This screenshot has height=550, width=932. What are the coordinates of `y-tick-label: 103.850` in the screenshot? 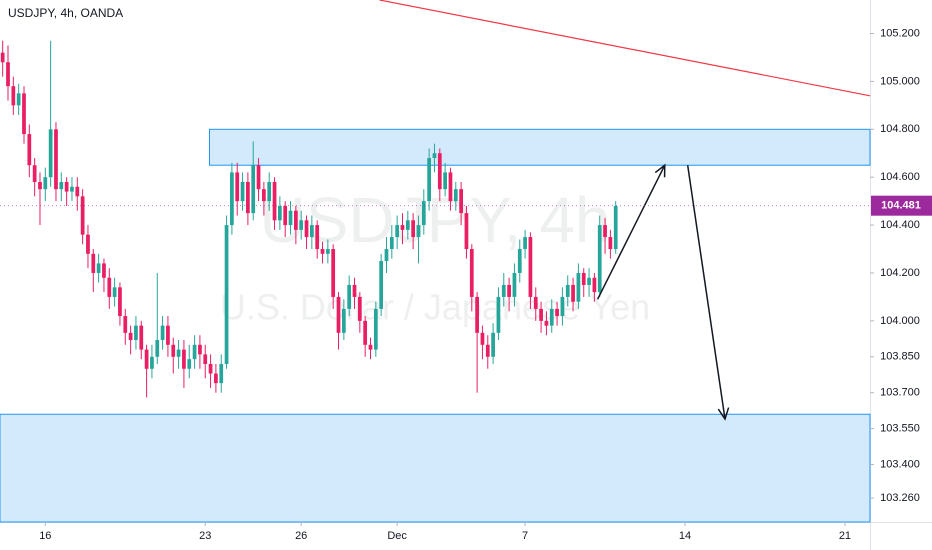 It's located at (900, 357).